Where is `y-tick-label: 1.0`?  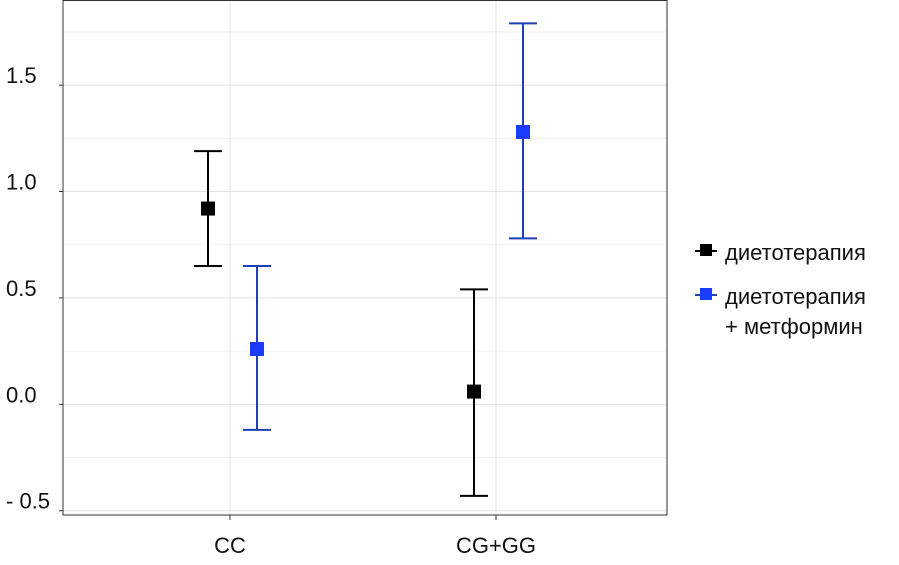 y-tick-label: 1.0 is located at coordinates (21, 182).